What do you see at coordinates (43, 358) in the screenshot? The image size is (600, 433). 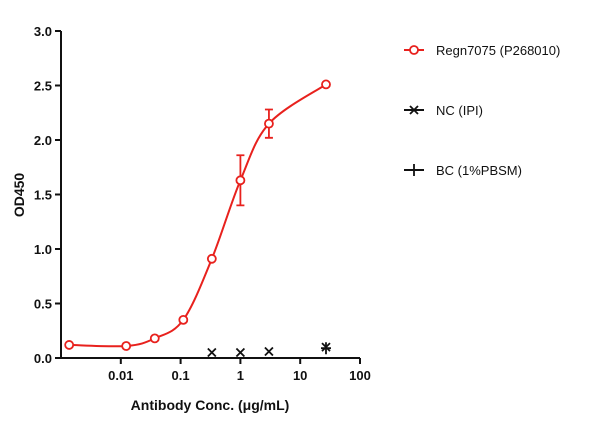 I see `y-tick-label: 0.0` at bounding box center [43, 358].